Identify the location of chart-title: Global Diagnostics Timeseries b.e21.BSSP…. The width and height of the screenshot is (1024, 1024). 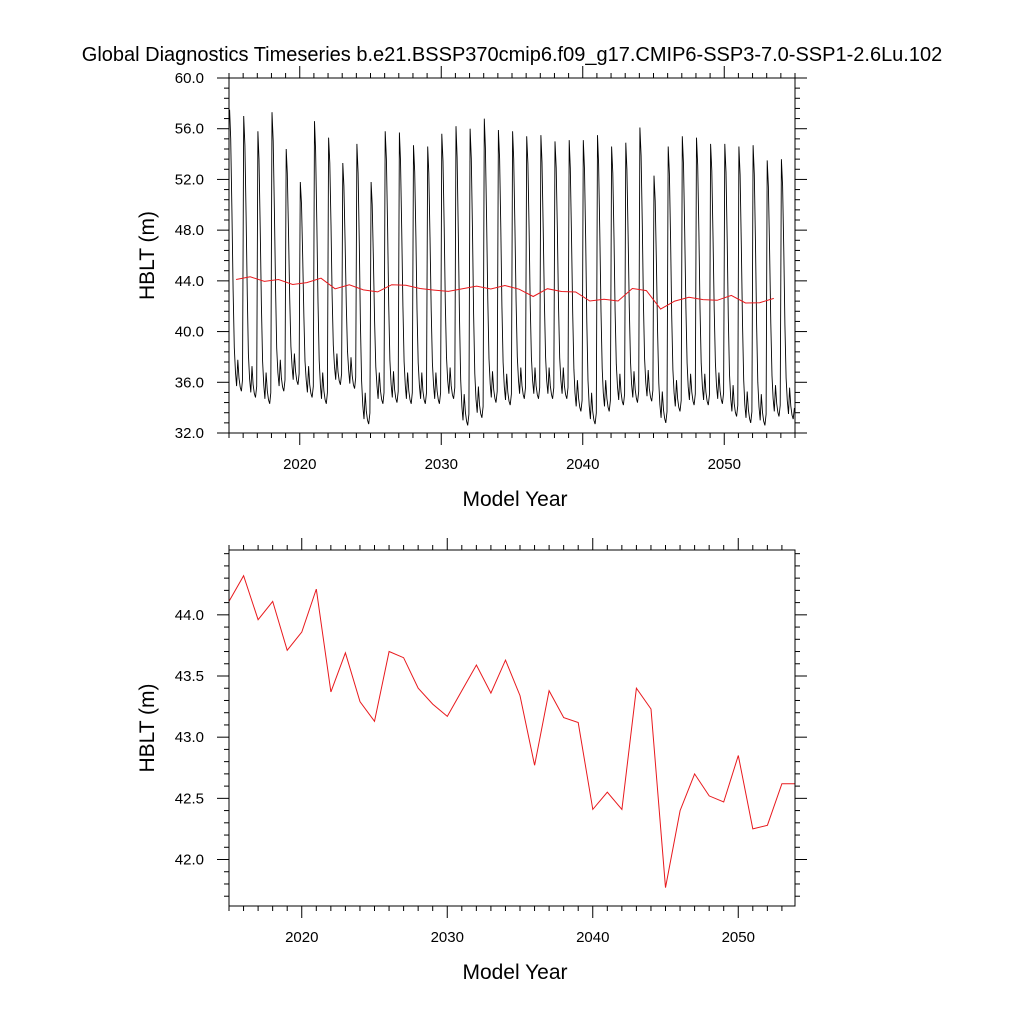
(512, 55).